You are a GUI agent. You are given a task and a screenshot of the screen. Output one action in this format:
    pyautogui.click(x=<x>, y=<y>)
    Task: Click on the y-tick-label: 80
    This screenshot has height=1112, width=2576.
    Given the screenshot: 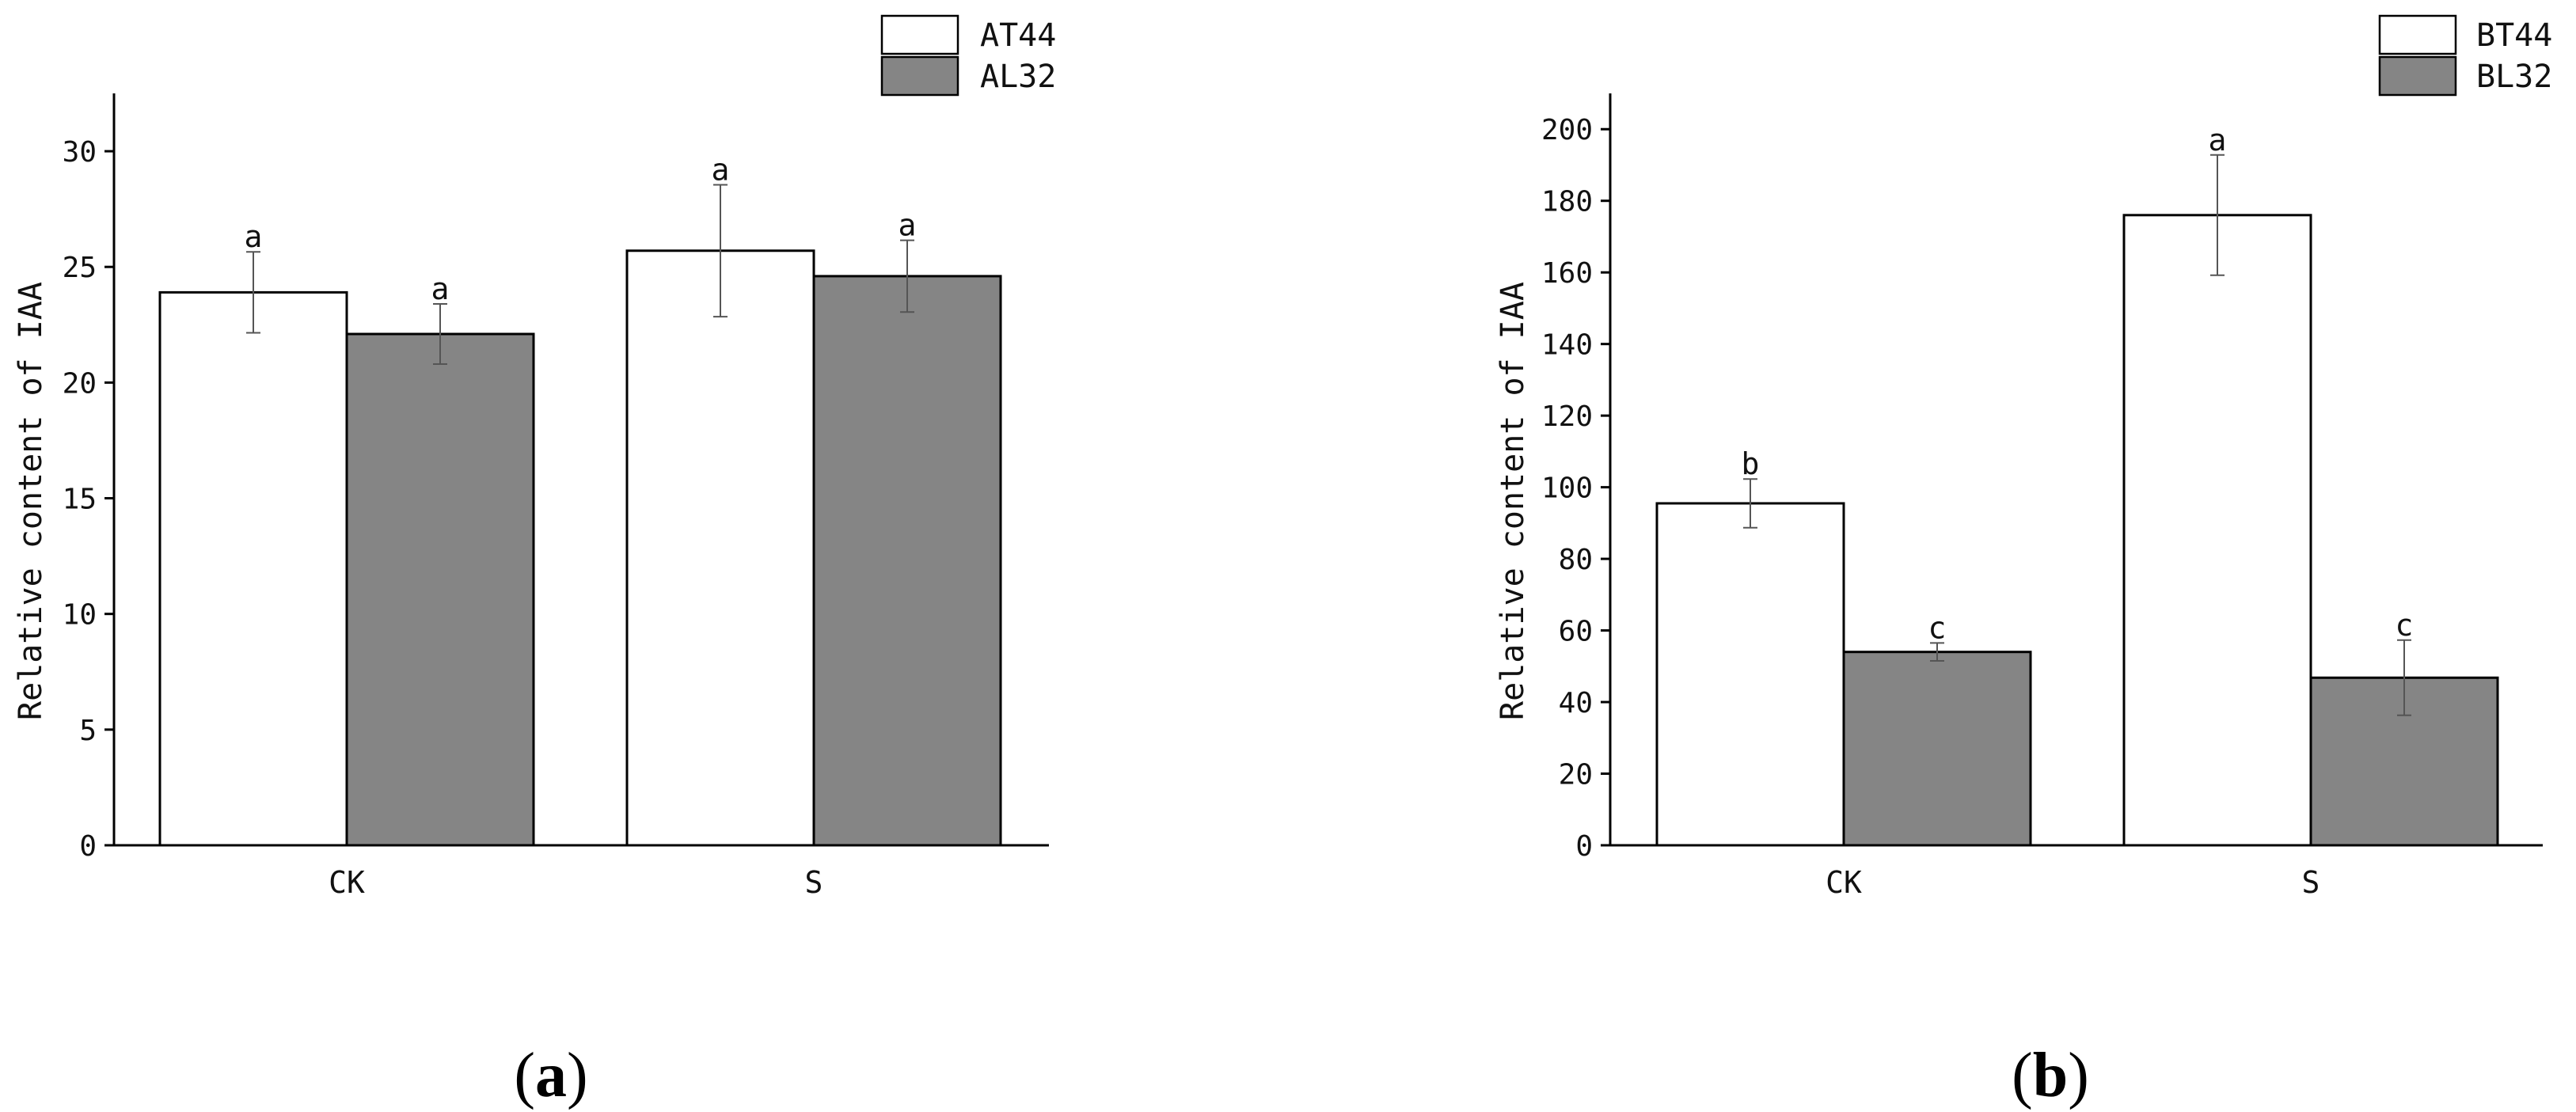 What is the action you would take?
    pyautogui.click(x=1576, y=560)
    